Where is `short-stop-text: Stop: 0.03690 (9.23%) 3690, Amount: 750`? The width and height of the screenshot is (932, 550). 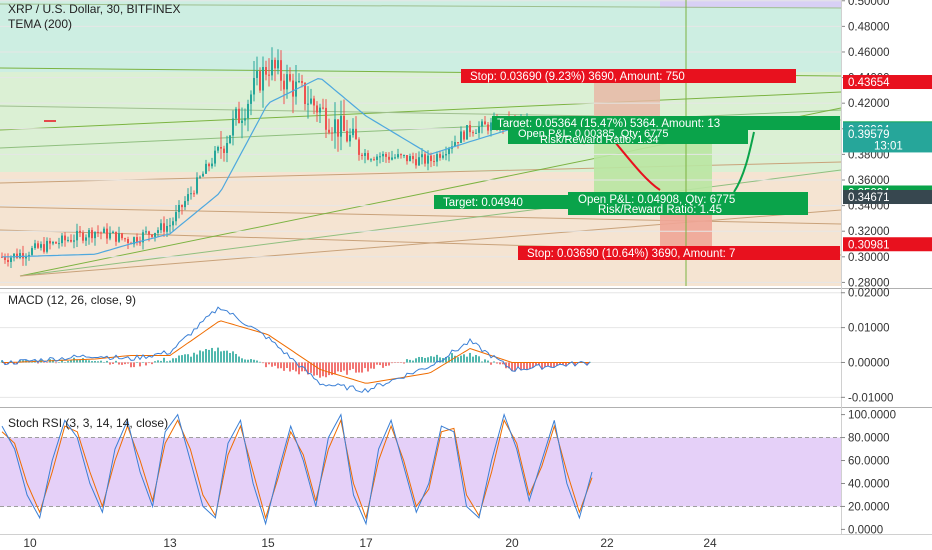
short-stop-text: Stop: 0.03690 (9.23%) 3690, Amount: 750 is located at coordinates (577, 77).